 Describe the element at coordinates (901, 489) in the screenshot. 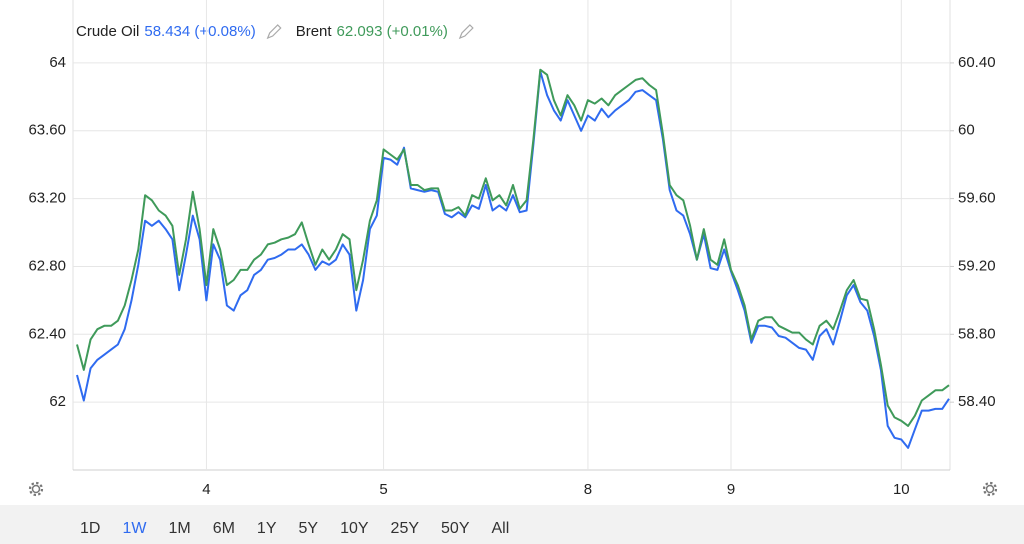

I see `x-tick-label: 10` at that location.